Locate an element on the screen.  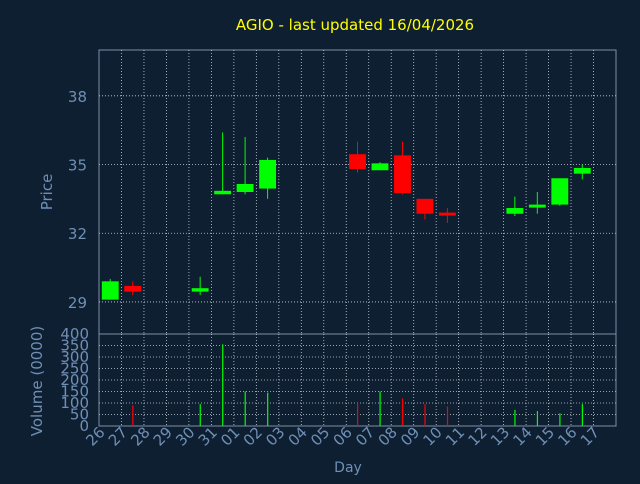
price-tick-label: 38 is located at coordinates (77, 97).